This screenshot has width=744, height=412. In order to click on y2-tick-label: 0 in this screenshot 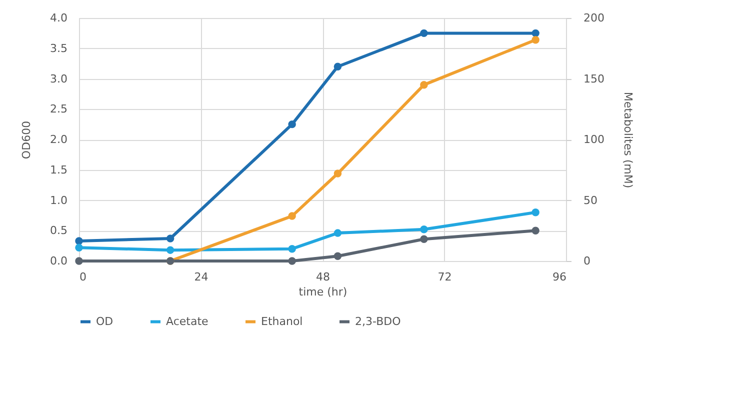, I will do `click(587, 261)`.